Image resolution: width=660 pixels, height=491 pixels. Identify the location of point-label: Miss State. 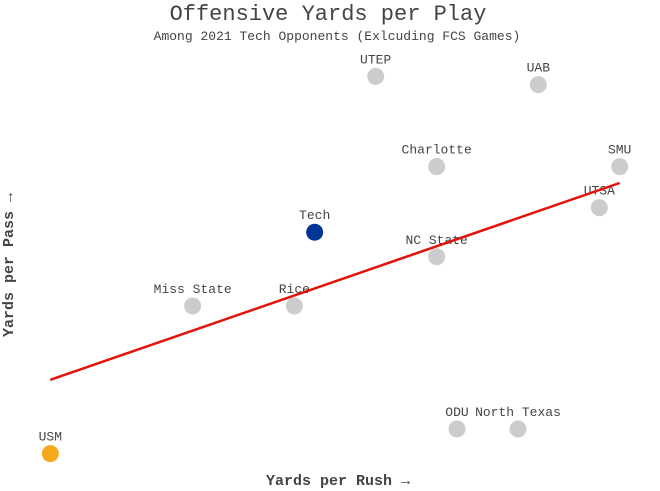
(193, 289).